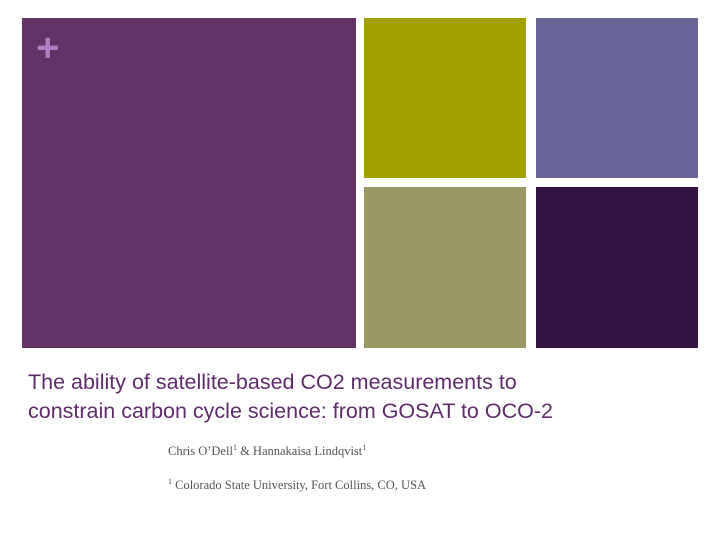  I want to click on panel-olive, so click(445, 98).